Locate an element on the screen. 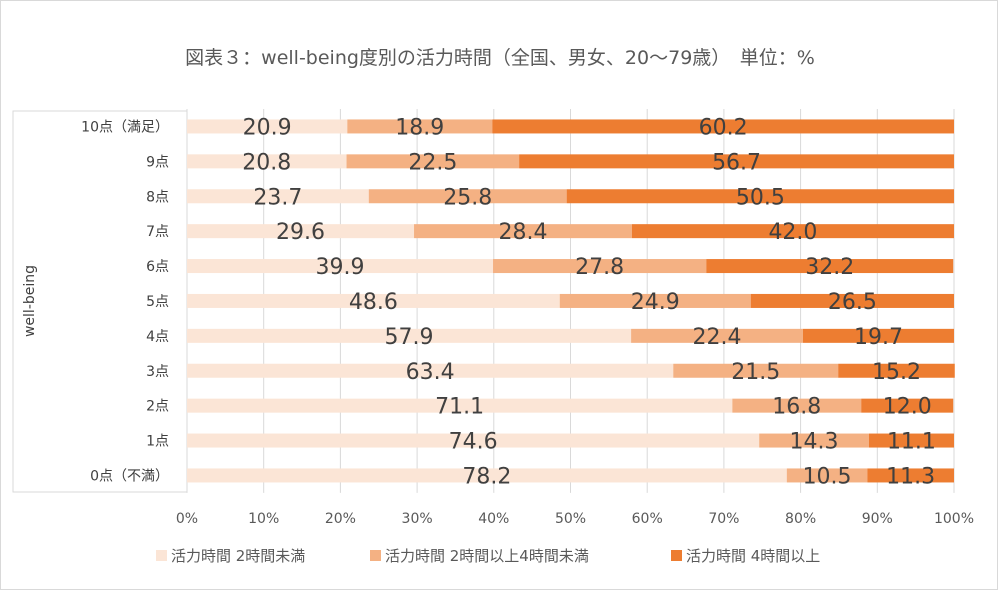 This screenshot has width=998, height=591. data-label: 26.5 is located at coordinates (852, 302).